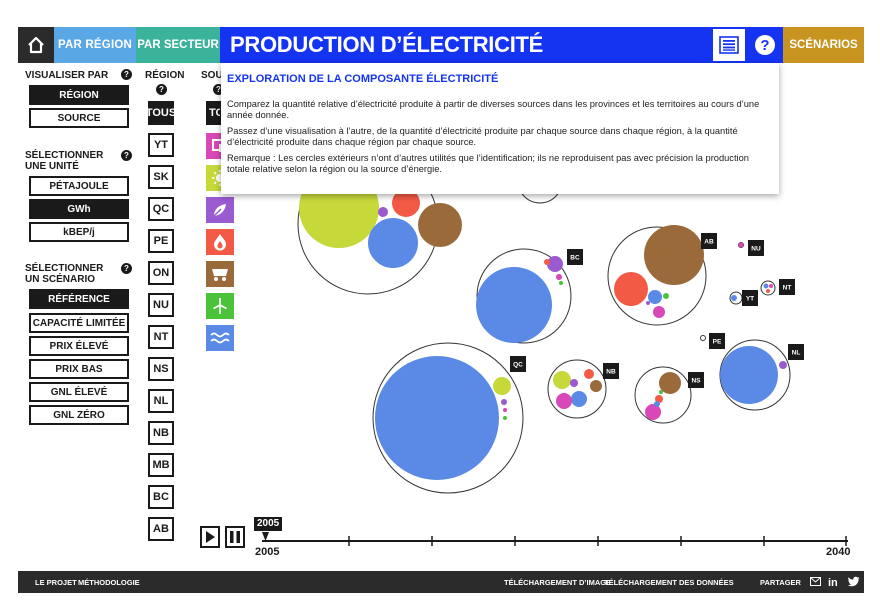 This screenshot has width=880, height=613. Describe the element at coordinates (268, 524) in the screenshot. I see `current-year-badge: 2005` at that location.